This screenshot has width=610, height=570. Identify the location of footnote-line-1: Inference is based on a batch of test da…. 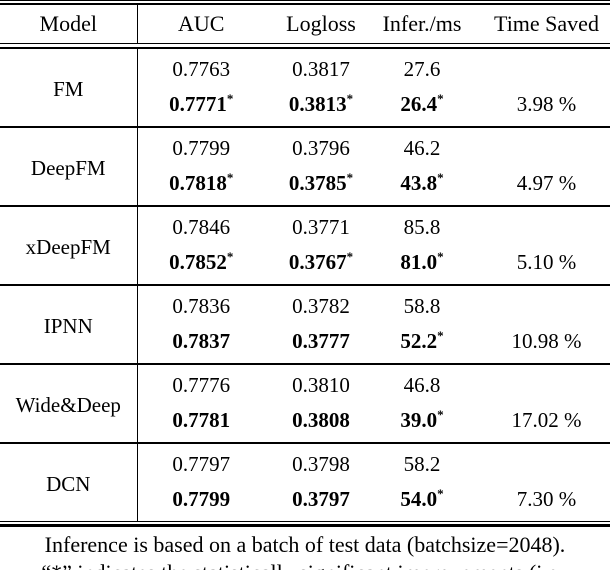
(305, 544).